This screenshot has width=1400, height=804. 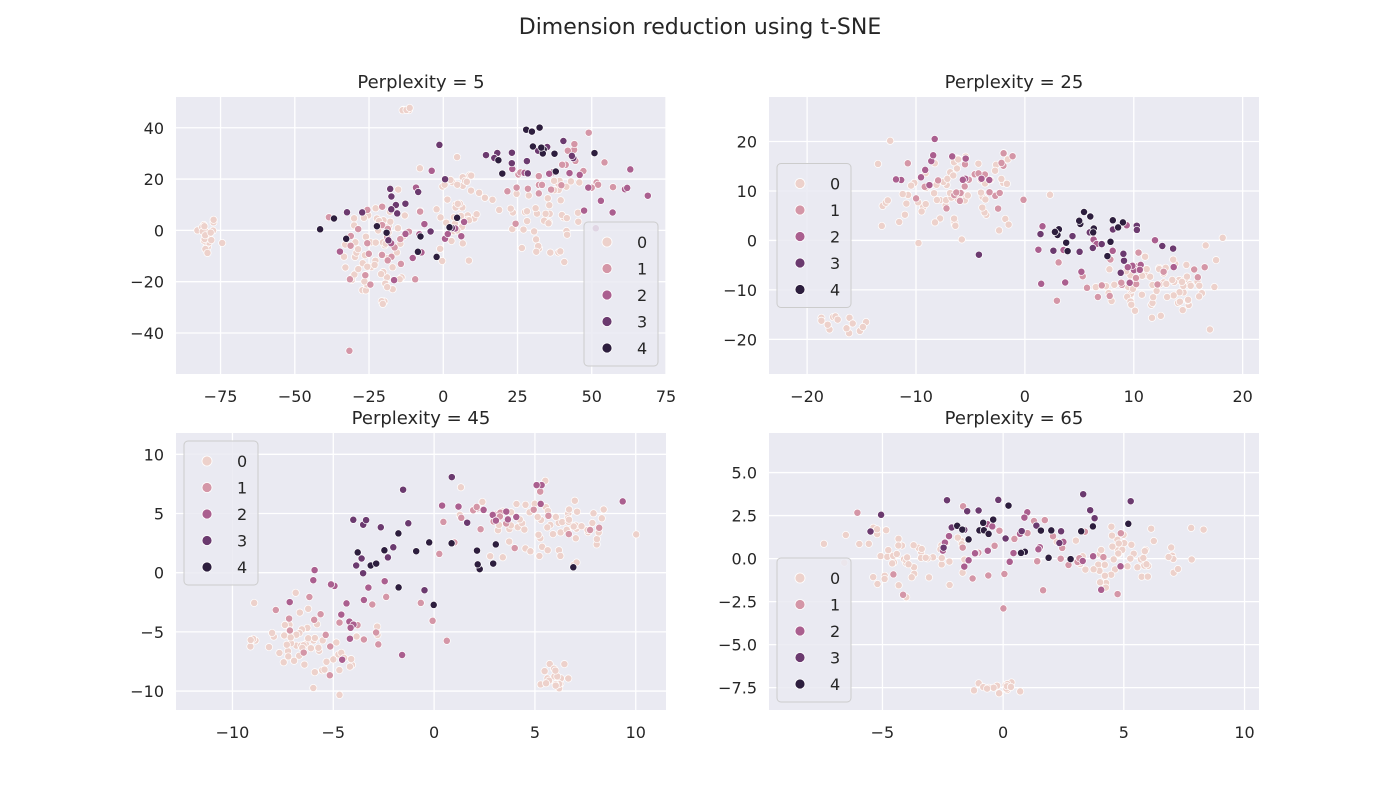 What do you see at coordinates (242, 567) in the screenshot?
I see `legend-label: 4` at bounding box center [242, 567].